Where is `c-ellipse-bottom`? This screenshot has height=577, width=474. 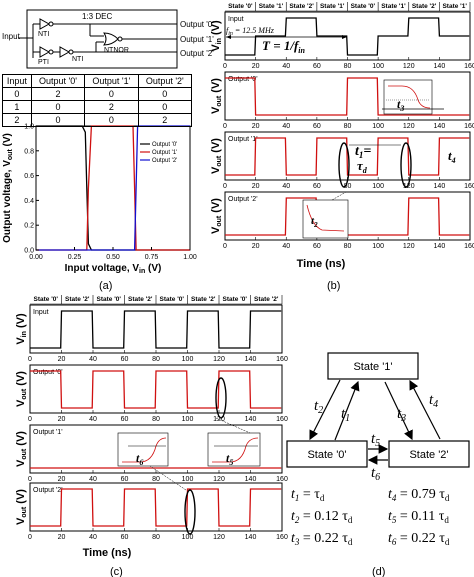
c-ellipse-bottom is located at coordinates (190, 512).